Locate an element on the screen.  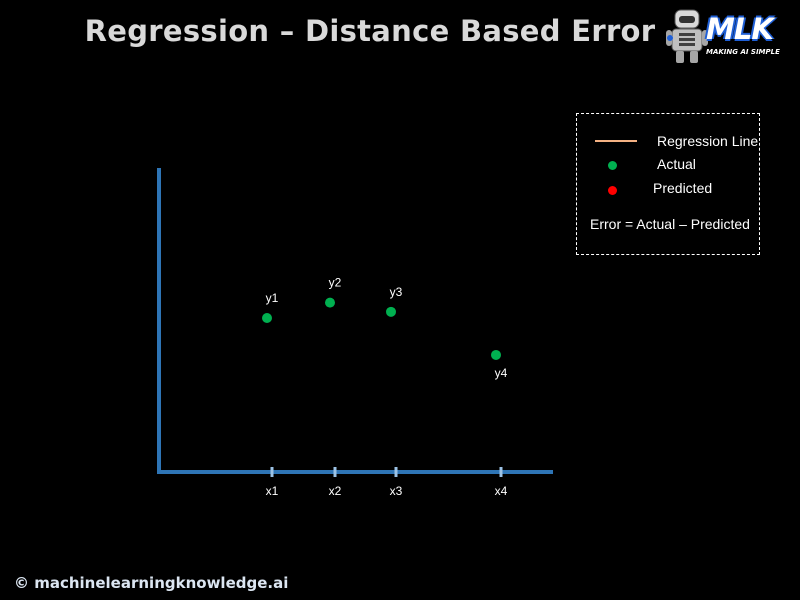
point-label: y3 is located at coordinates (396, 292).